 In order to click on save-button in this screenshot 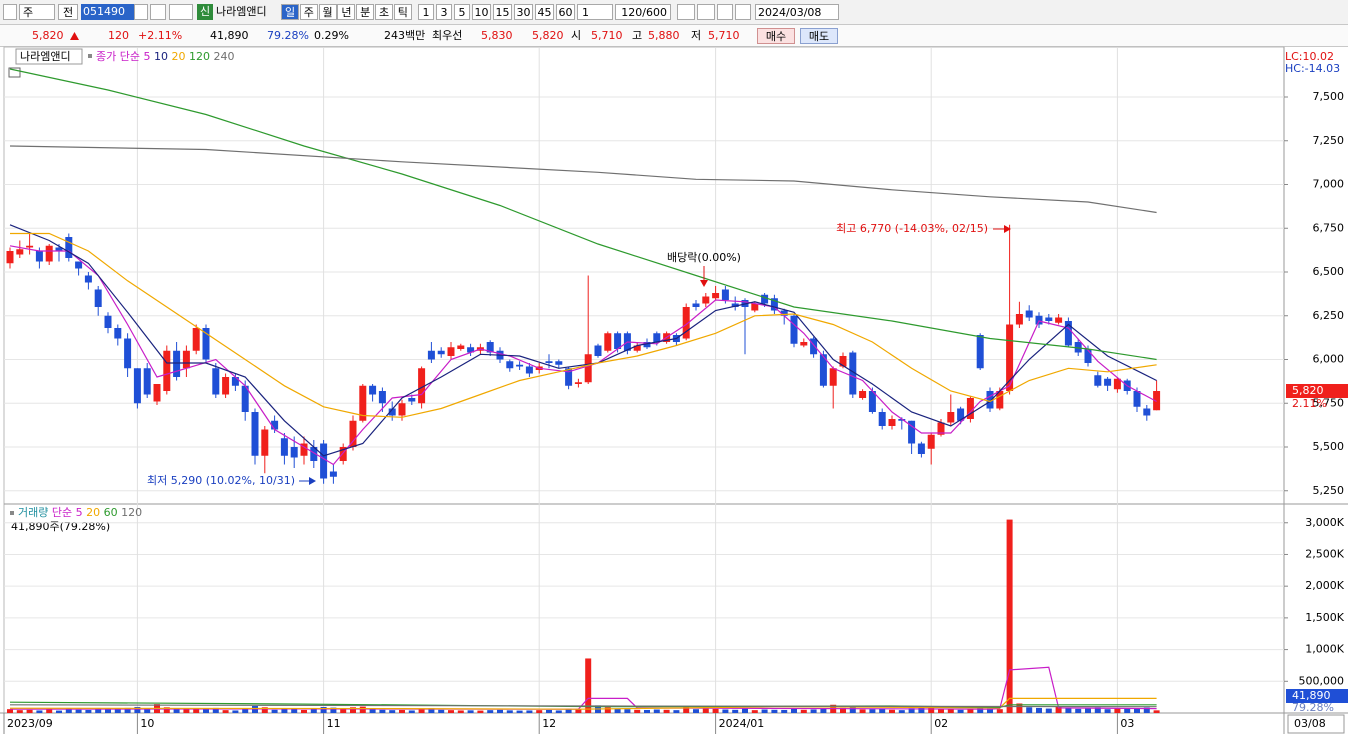, I will do `click(725, 12)`.